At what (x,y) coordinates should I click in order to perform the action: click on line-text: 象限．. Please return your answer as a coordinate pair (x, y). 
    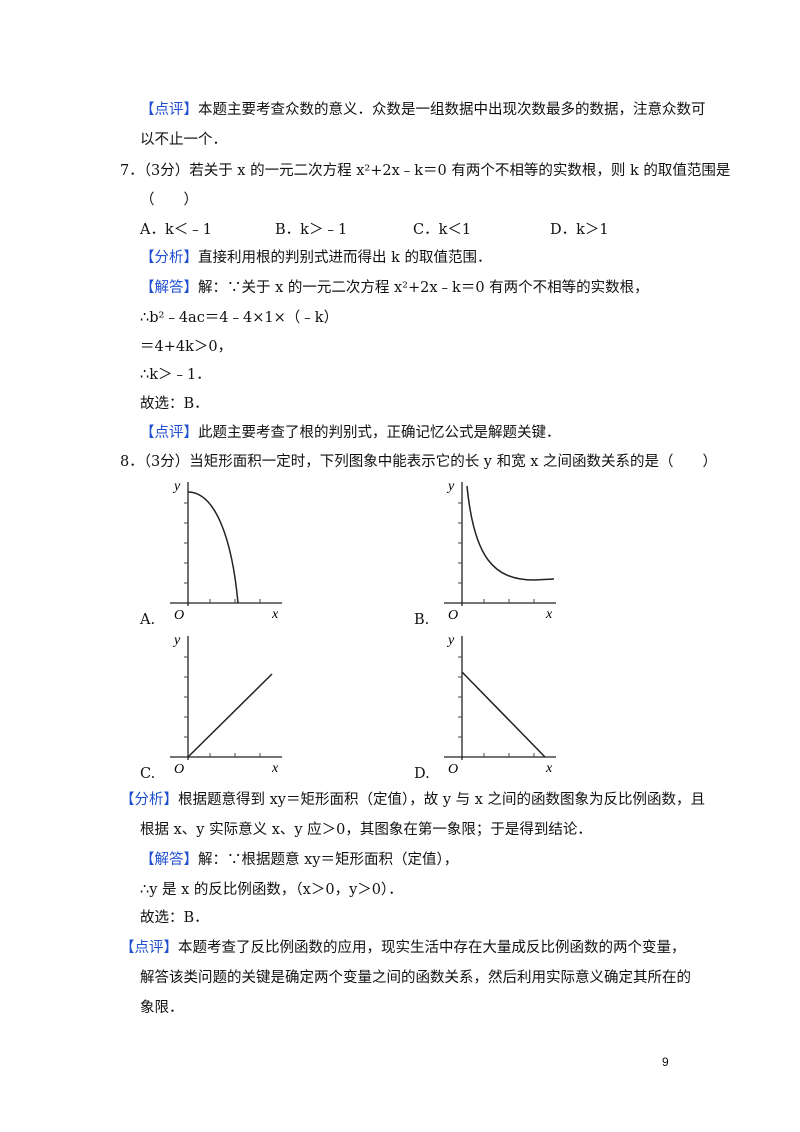
    Looking at the image, I should click on (162, 1008).